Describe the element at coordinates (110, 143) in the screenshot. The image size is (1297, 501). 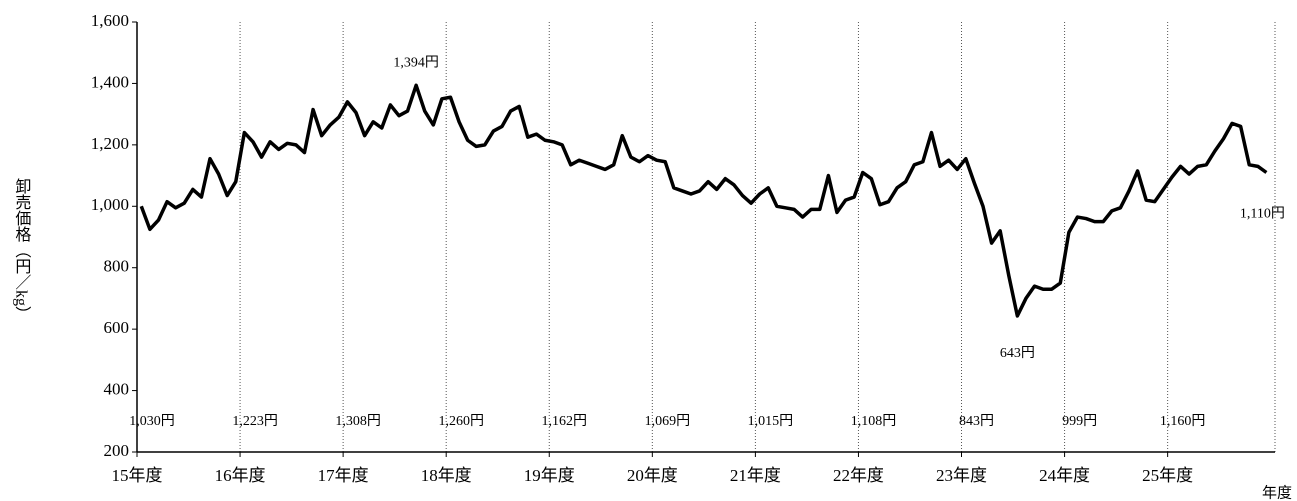
I see `y-tick-label: 1,200` at that location.